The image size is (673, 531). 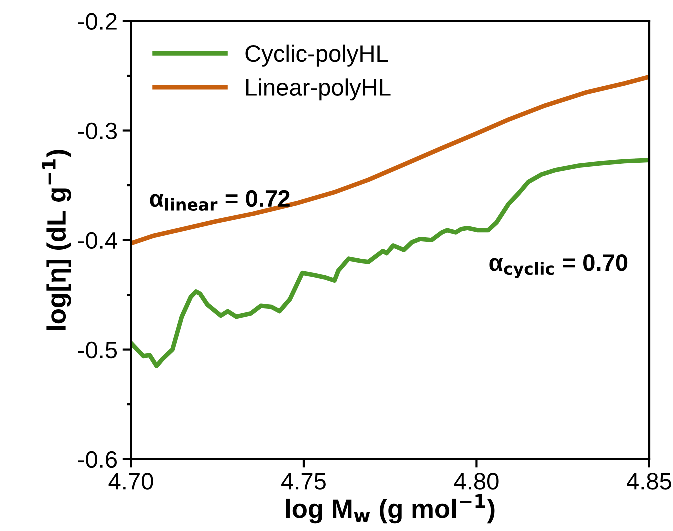 What do you see at coordinates (318, 89) in the screenshot?
I see `legend-label: Linear-polyHL` at bounding box center [318, 89].